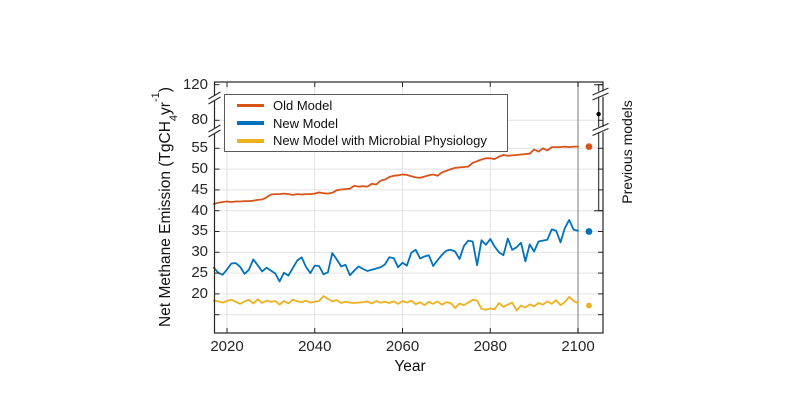  I want to click on y-tick-label: 35, so click(199, 231).